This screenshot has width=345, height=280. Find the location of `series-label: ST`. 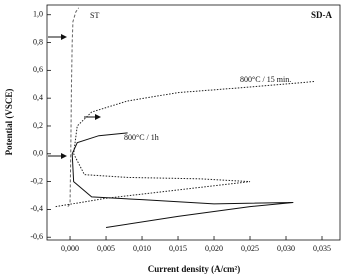

series-label: ST is located at coordinates (94, 15).